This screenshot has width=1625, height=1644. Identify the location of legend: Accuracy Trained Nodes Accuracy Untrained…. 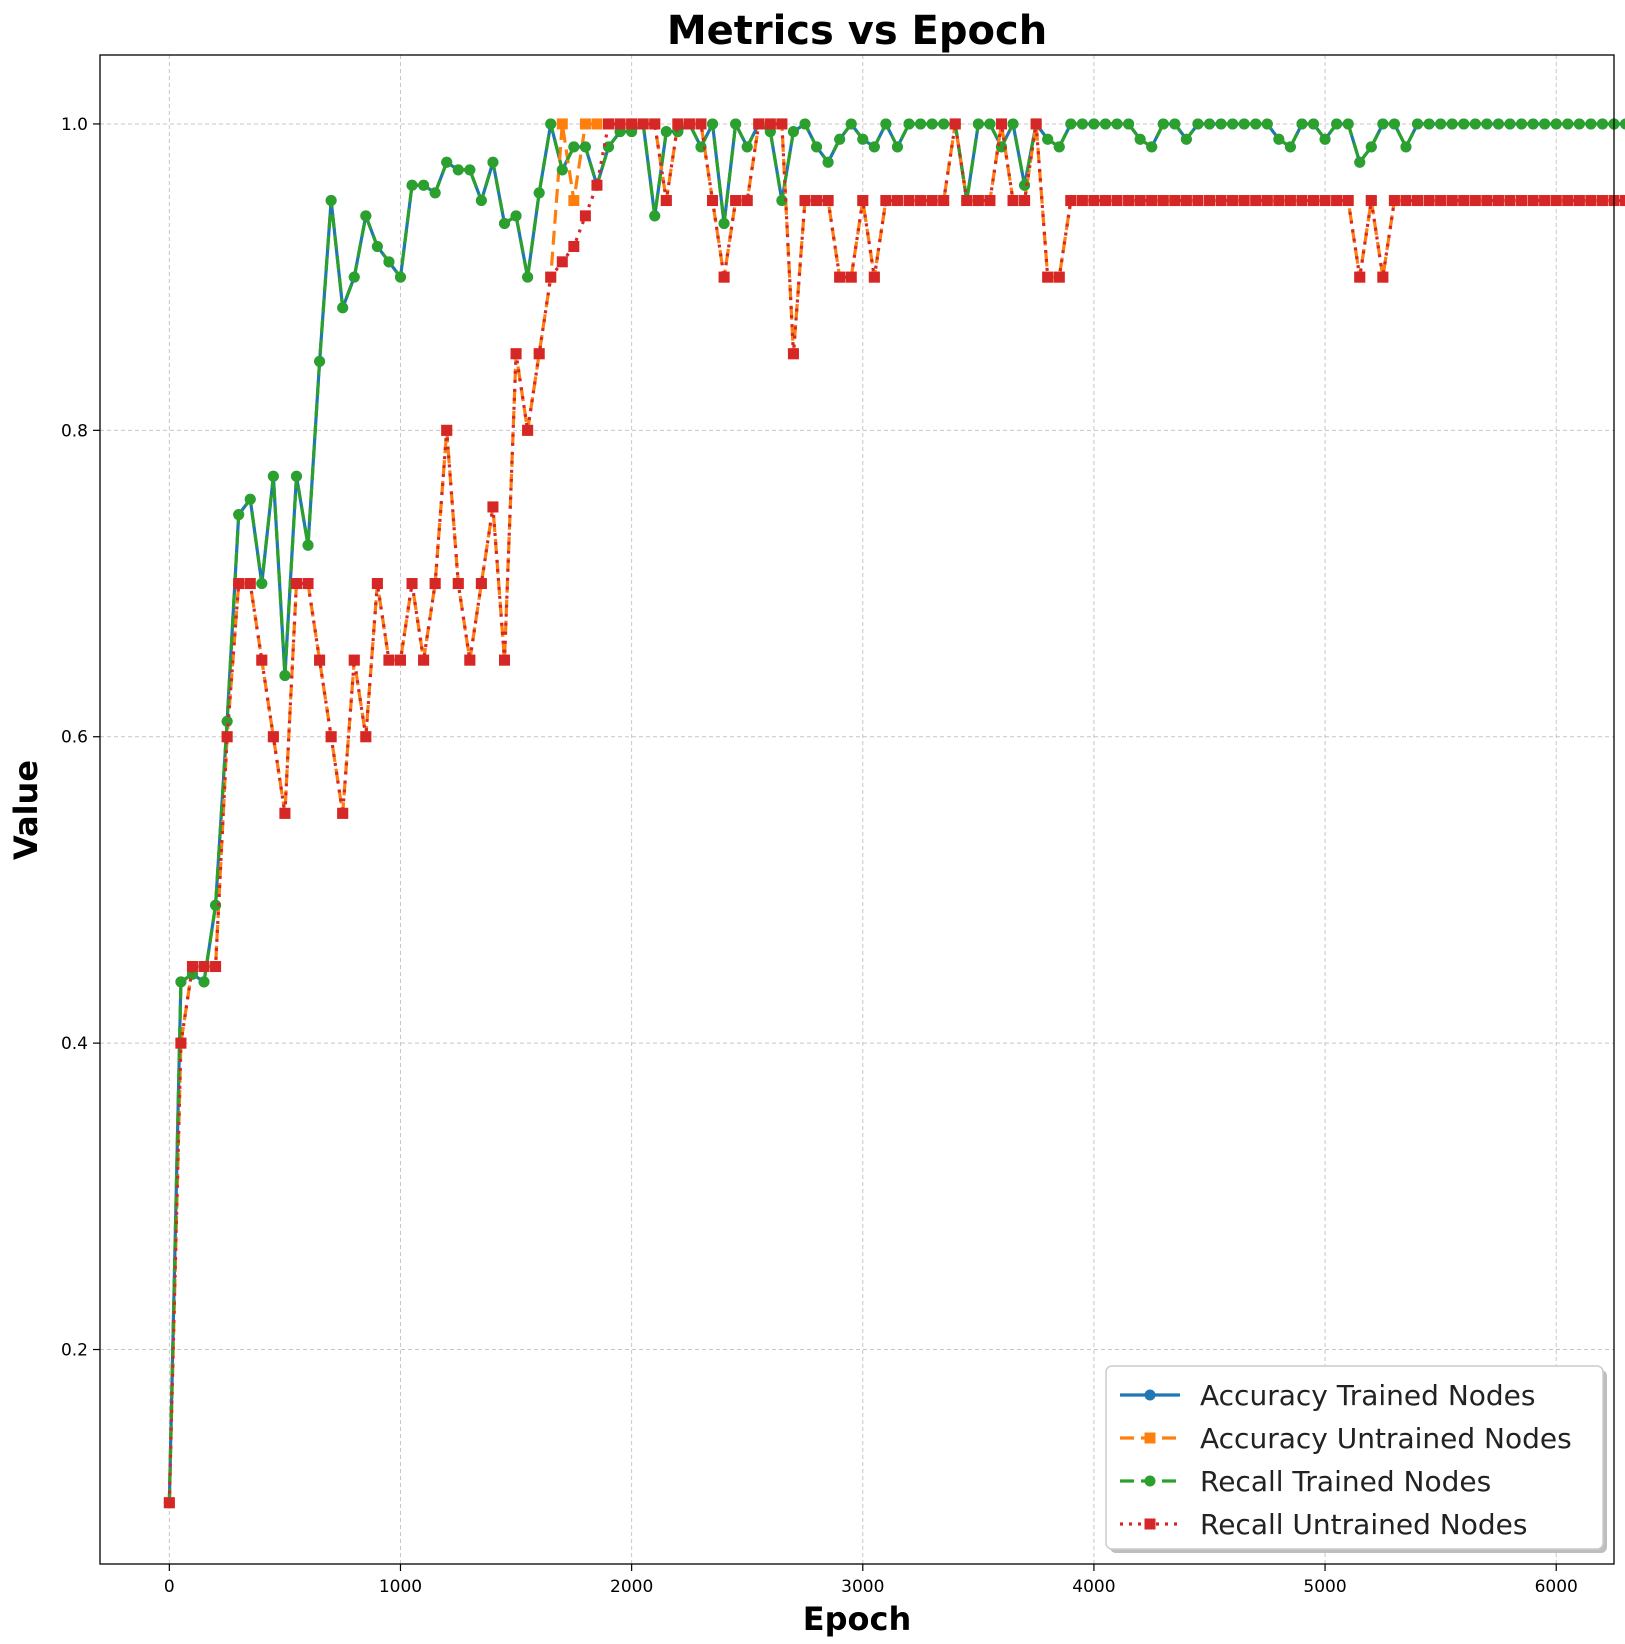
(1356, 1459).